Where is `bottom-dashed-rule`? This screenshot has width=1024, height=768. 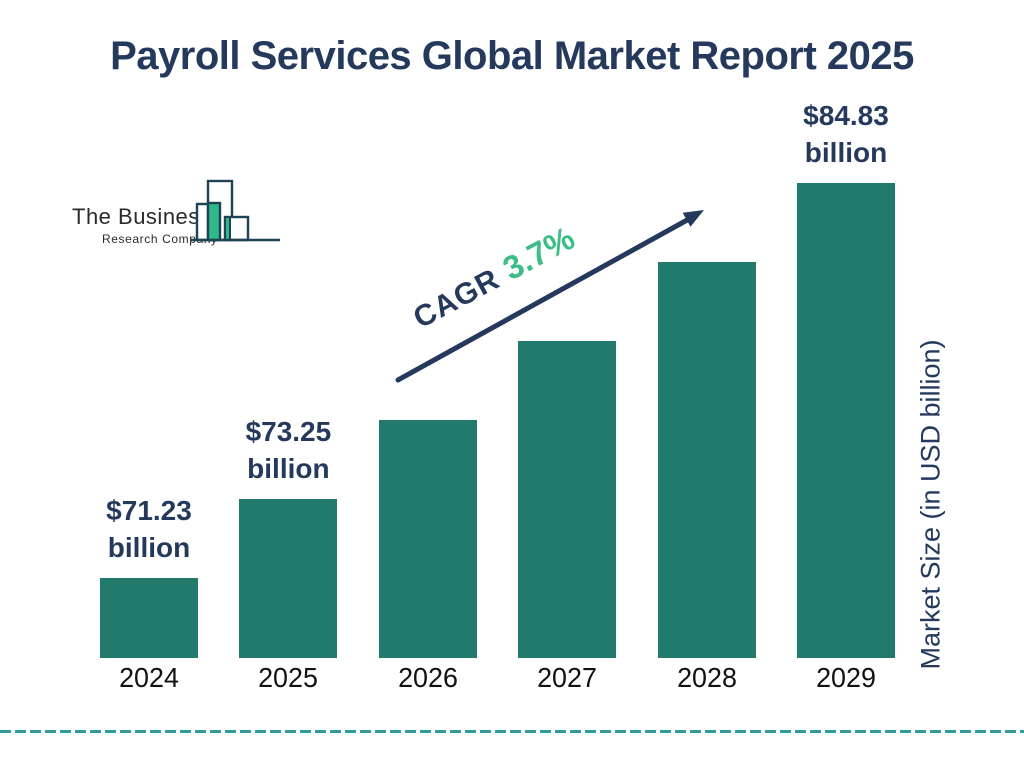 bottom-dashed-rule is located at coordinates (512, 731).